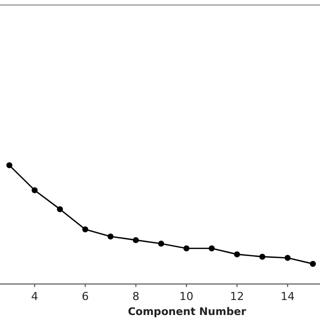 The width and height of the screenshot is (320, 320). I want to click on x-tick-label: 8, so click(136, 296).